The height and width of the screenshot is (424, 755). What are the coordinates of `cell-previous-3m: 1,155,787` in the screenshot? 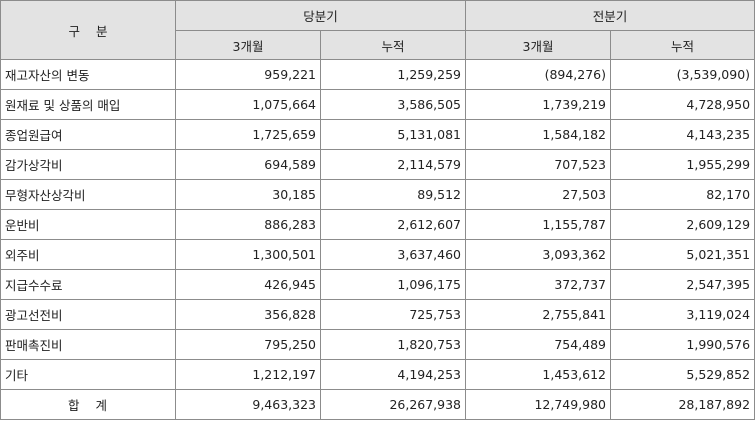 It's located at (538, 224).